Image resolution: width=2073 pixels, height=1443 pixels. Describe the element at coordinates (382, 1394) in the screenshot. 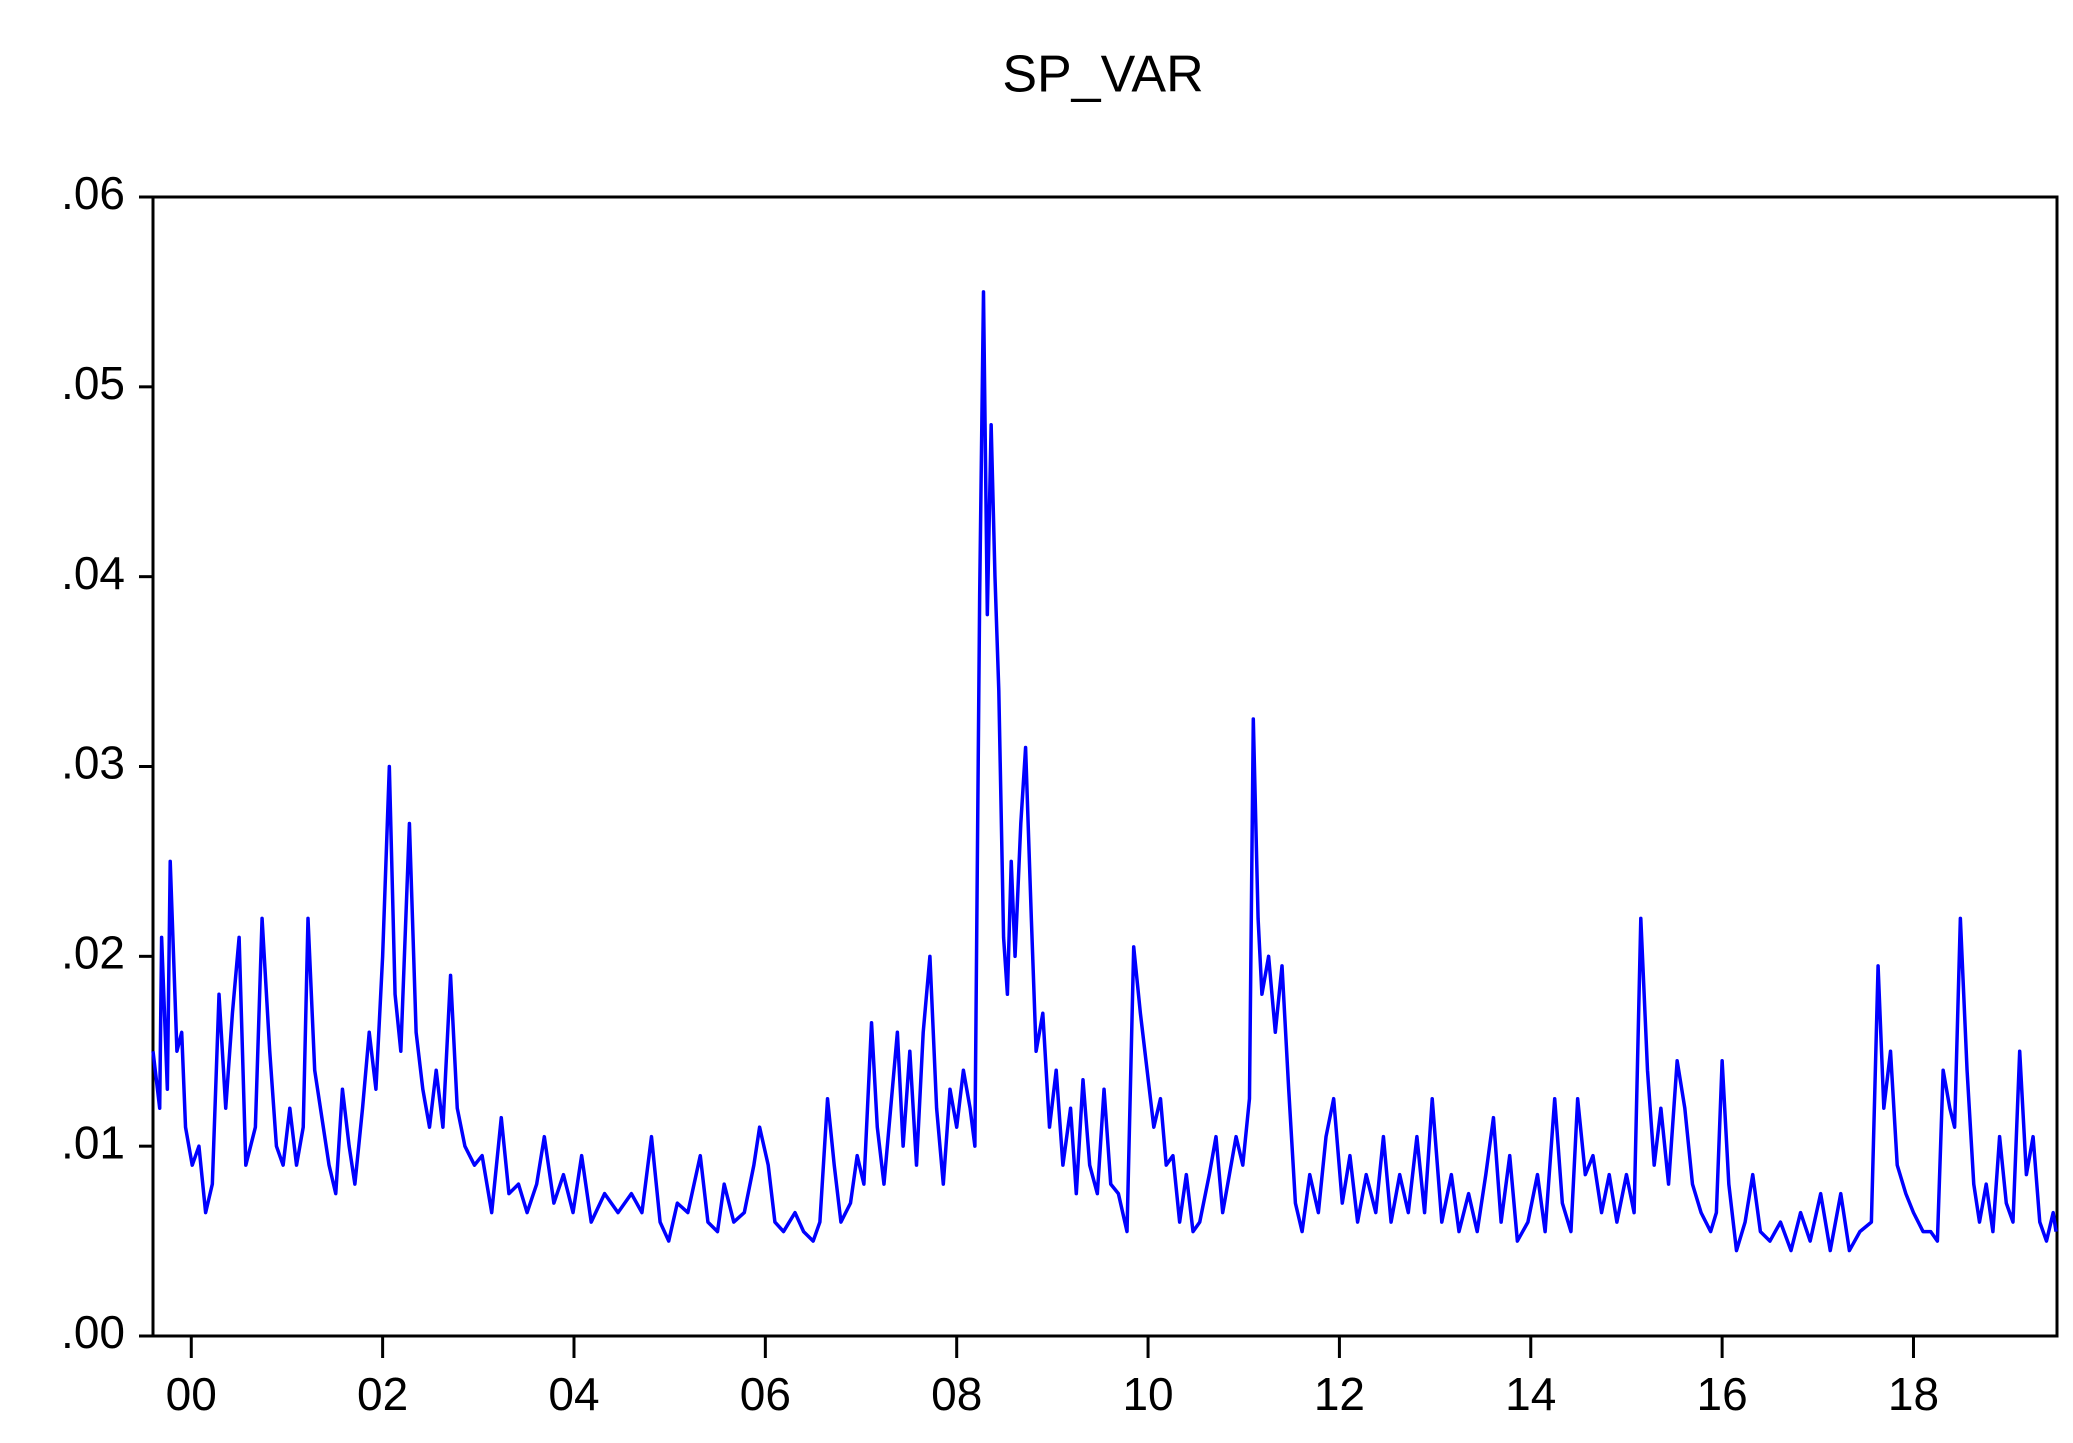

I see `x-tick-label: 02` at that location.